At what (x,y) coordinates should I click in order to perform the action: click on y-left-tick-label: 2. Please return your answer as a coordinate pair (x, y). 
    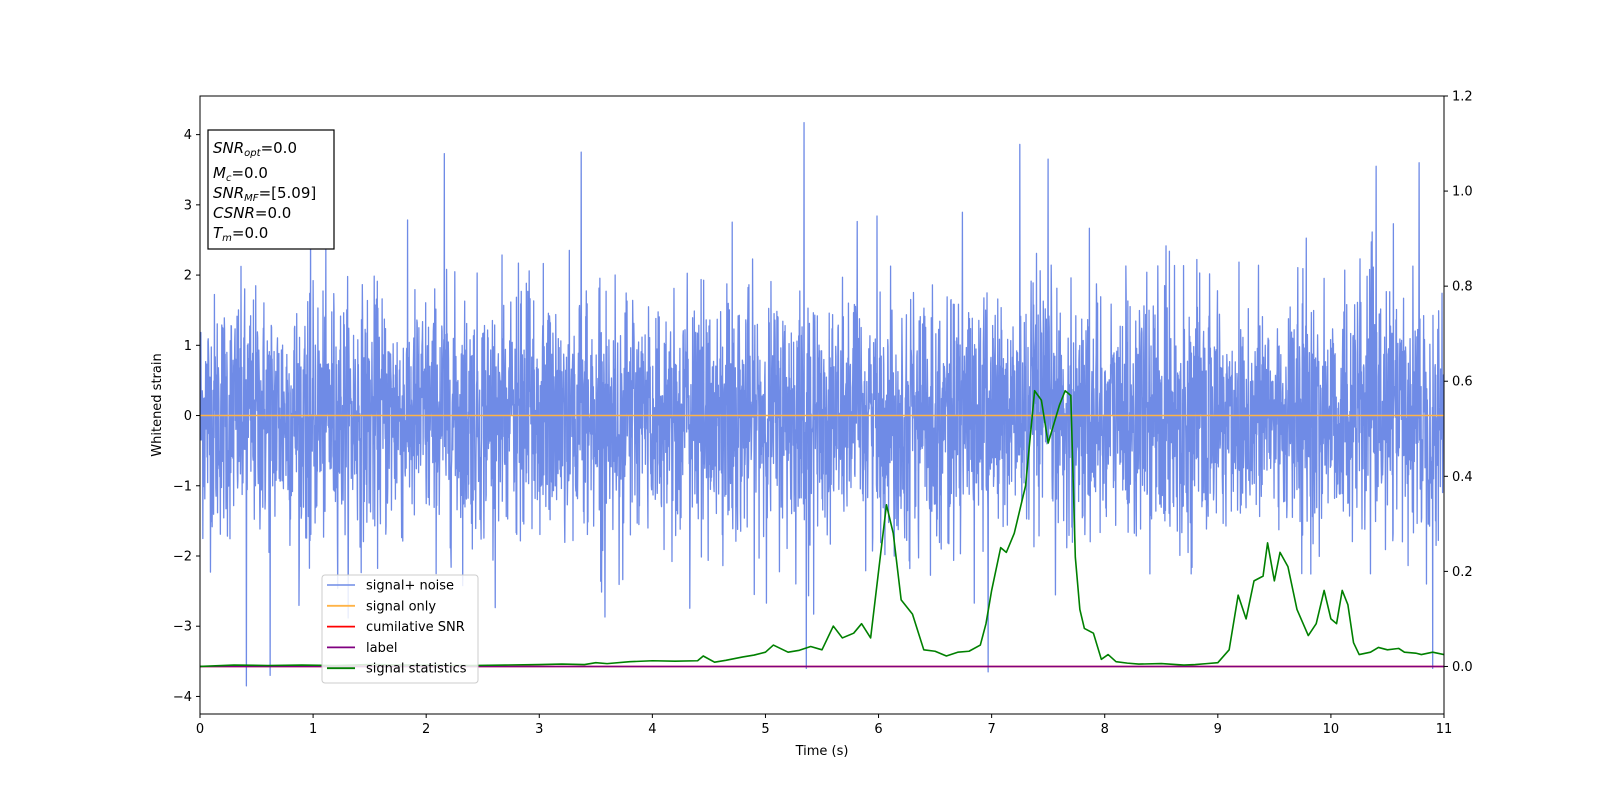
    Looking at the image, I should click on (188, 276).